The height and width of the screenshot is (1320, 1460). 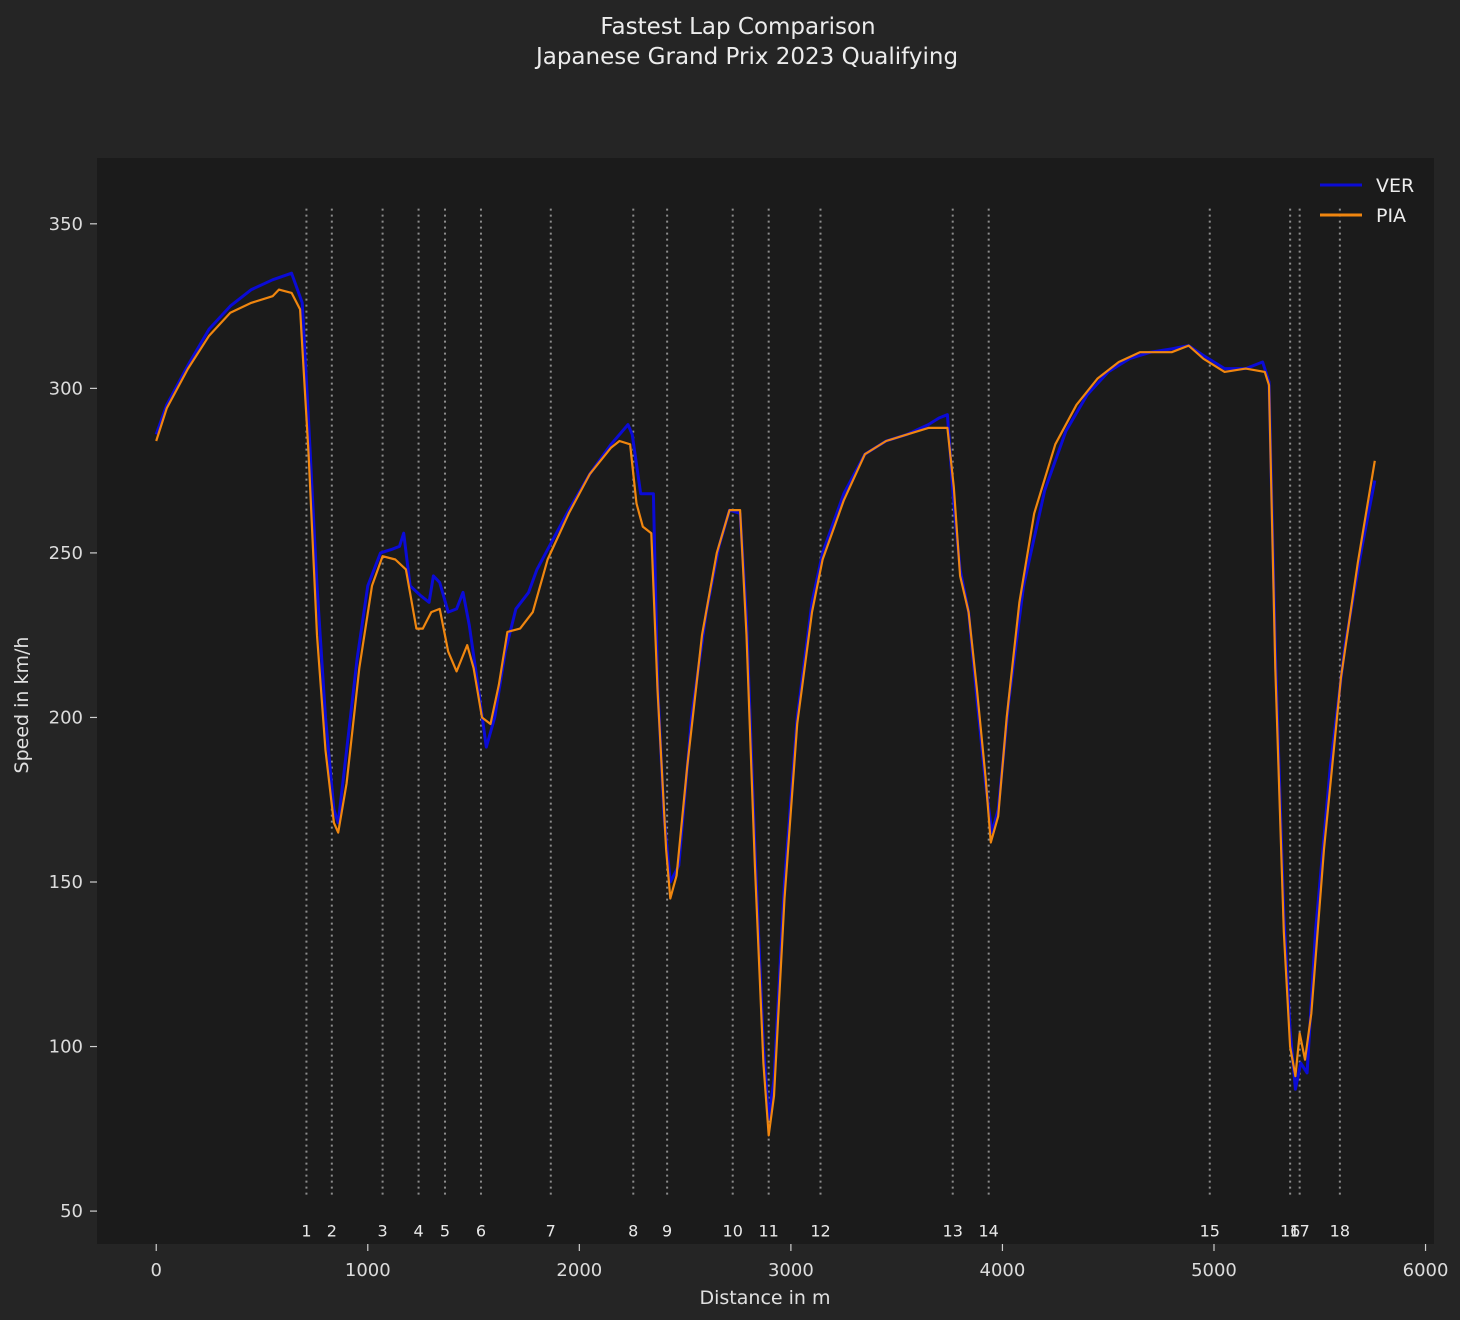 I want to click on corner-label: 8, so click(x=633, y=1231).